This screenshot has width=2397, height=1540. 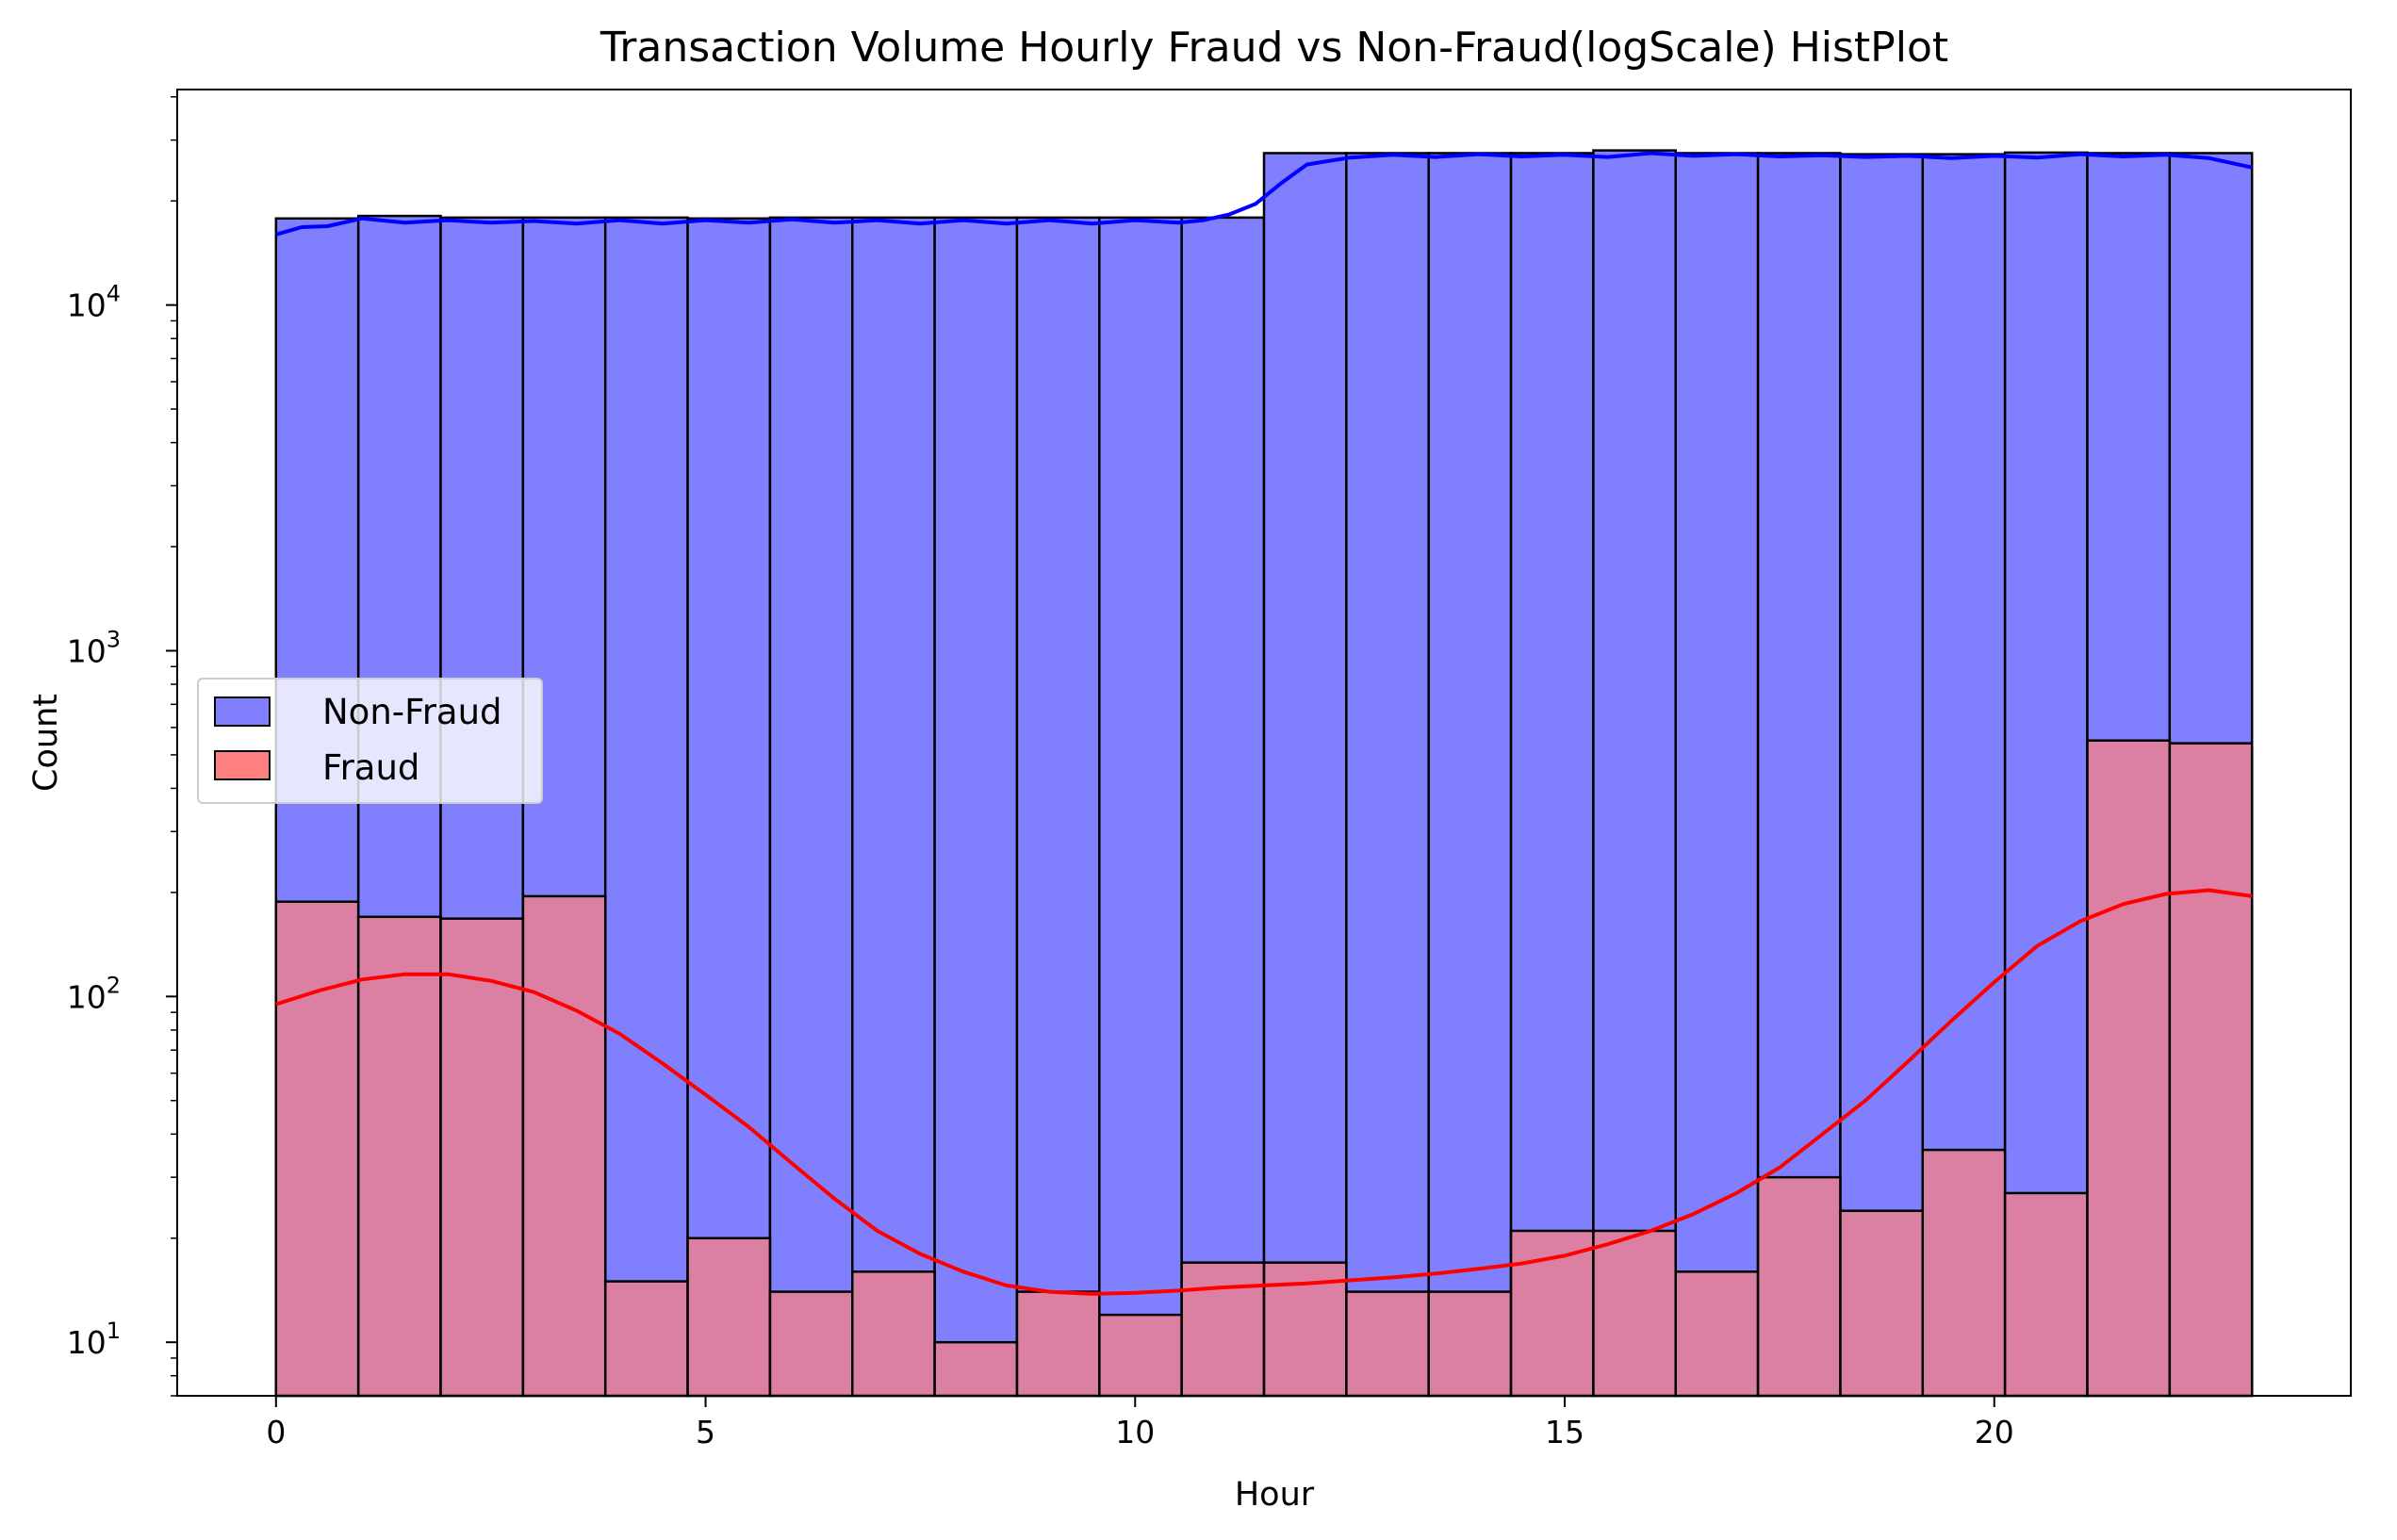 I want to click on x-tick-label: 20, so click(x=1994, y=1432).